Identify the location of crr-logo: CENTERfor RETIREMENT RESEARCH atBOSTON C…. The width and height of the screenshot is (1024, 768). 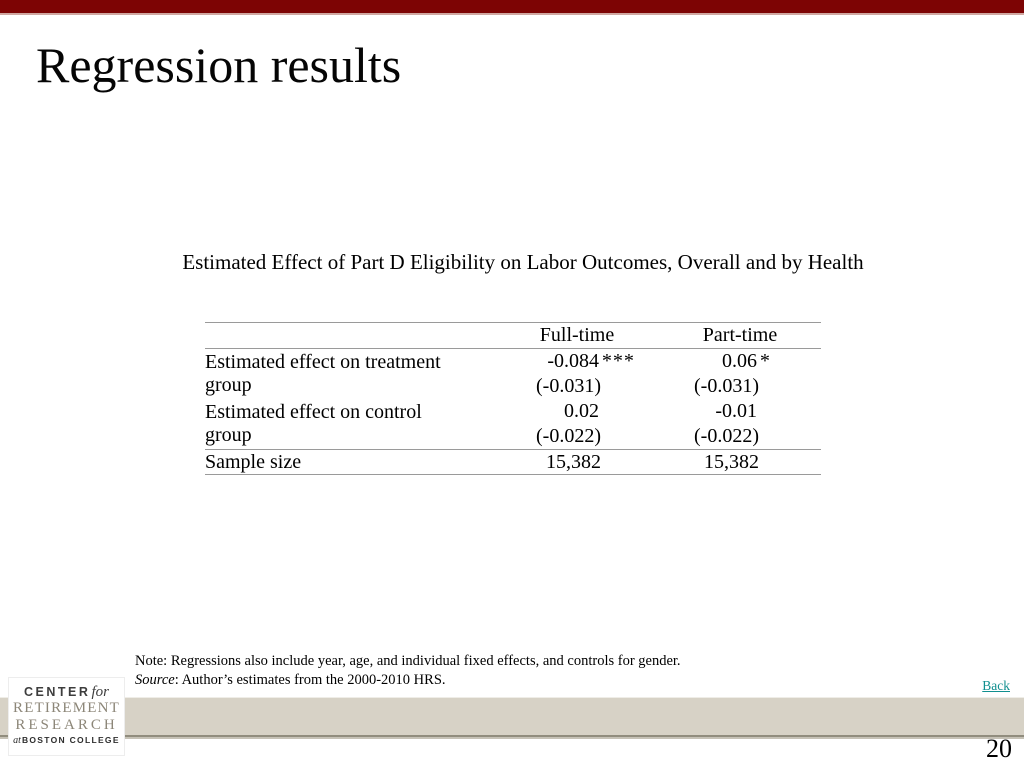
(66, 716).